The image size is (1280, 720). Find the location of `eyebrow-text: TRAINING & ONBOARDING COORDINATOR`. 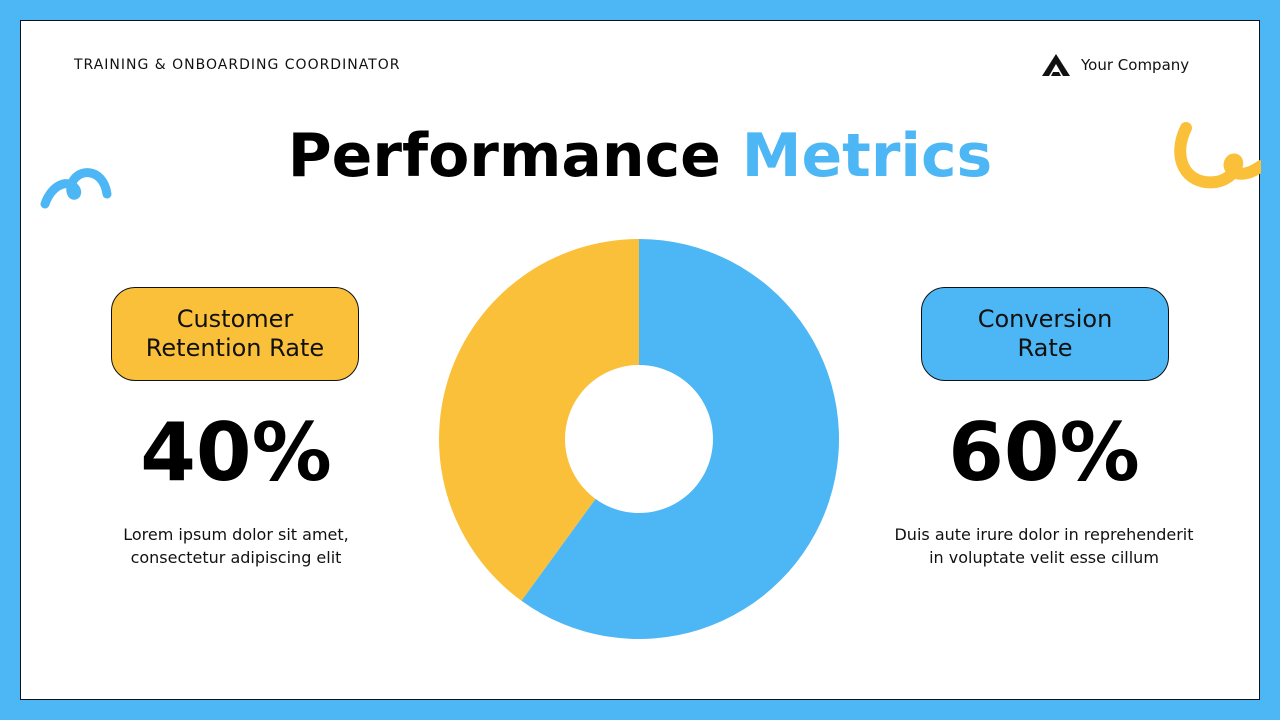

eyebrow-text: TRAINING & ONBOARDING COORDINATOR is located at coordinates (237, 65).